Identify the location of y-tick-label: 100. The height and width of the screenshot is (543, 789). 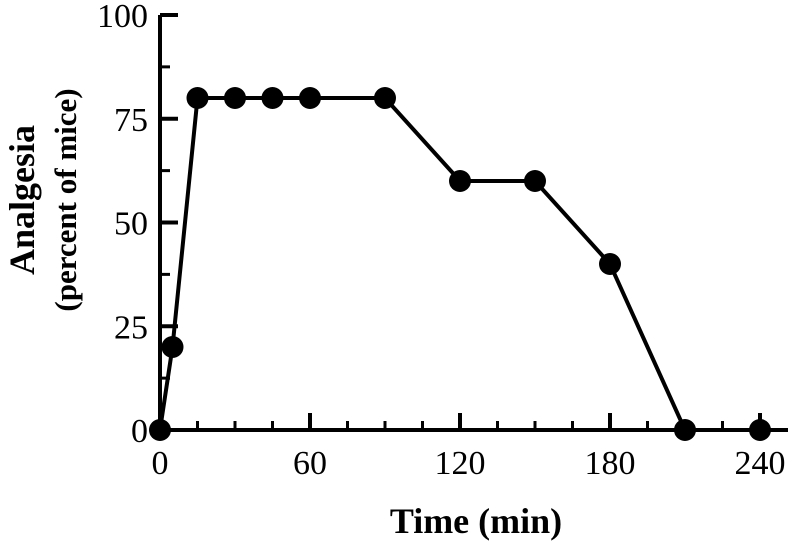
(122, 17).